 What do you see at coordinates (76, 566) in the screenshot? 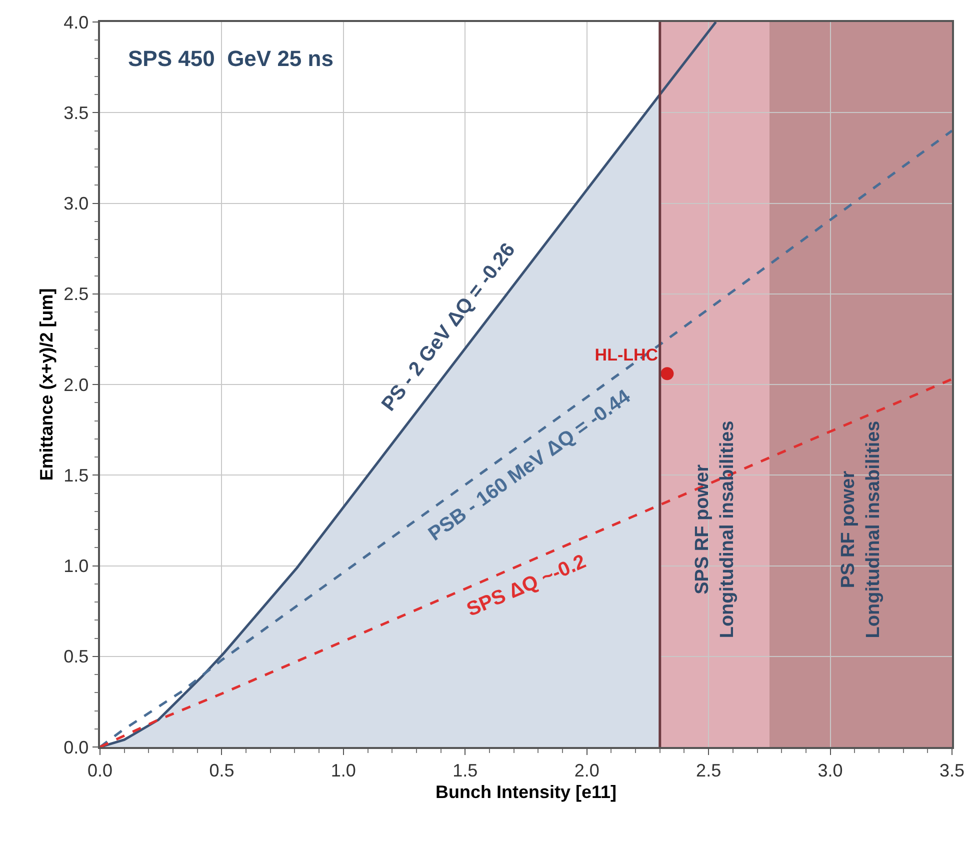
I see `y-tick-label: 1.0` at bounding box center [76, 566].